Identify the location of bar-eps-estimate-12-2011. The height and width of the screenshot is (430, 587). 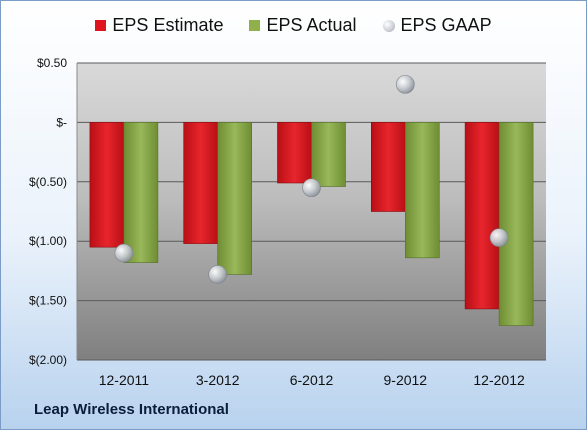
(107, 185).